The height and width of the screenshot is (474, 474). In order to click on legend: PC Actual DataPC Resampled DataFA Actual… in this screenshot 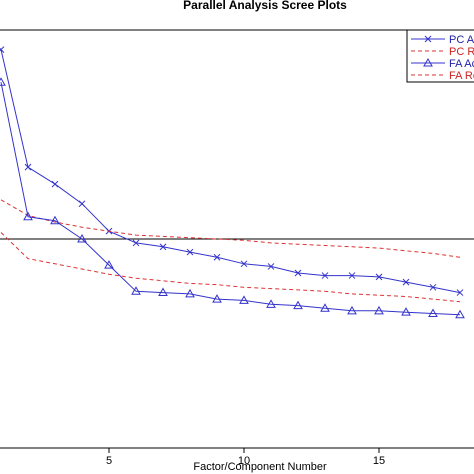, I will do `click(440, 56)`.